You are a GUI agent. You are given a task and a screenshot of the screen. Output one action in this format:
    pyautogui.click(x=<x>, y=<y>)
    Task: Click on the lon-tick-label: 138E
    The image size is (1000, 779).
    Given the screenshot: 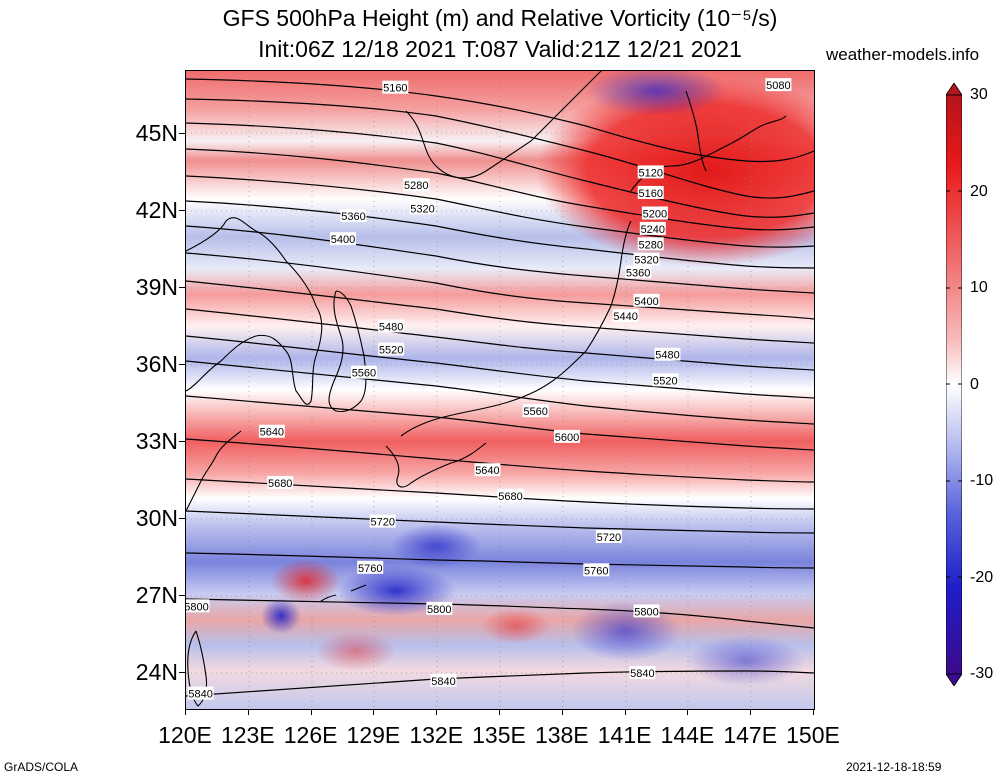 What is the action you would take?
    pyautogui.click(x=561, y=735)
    